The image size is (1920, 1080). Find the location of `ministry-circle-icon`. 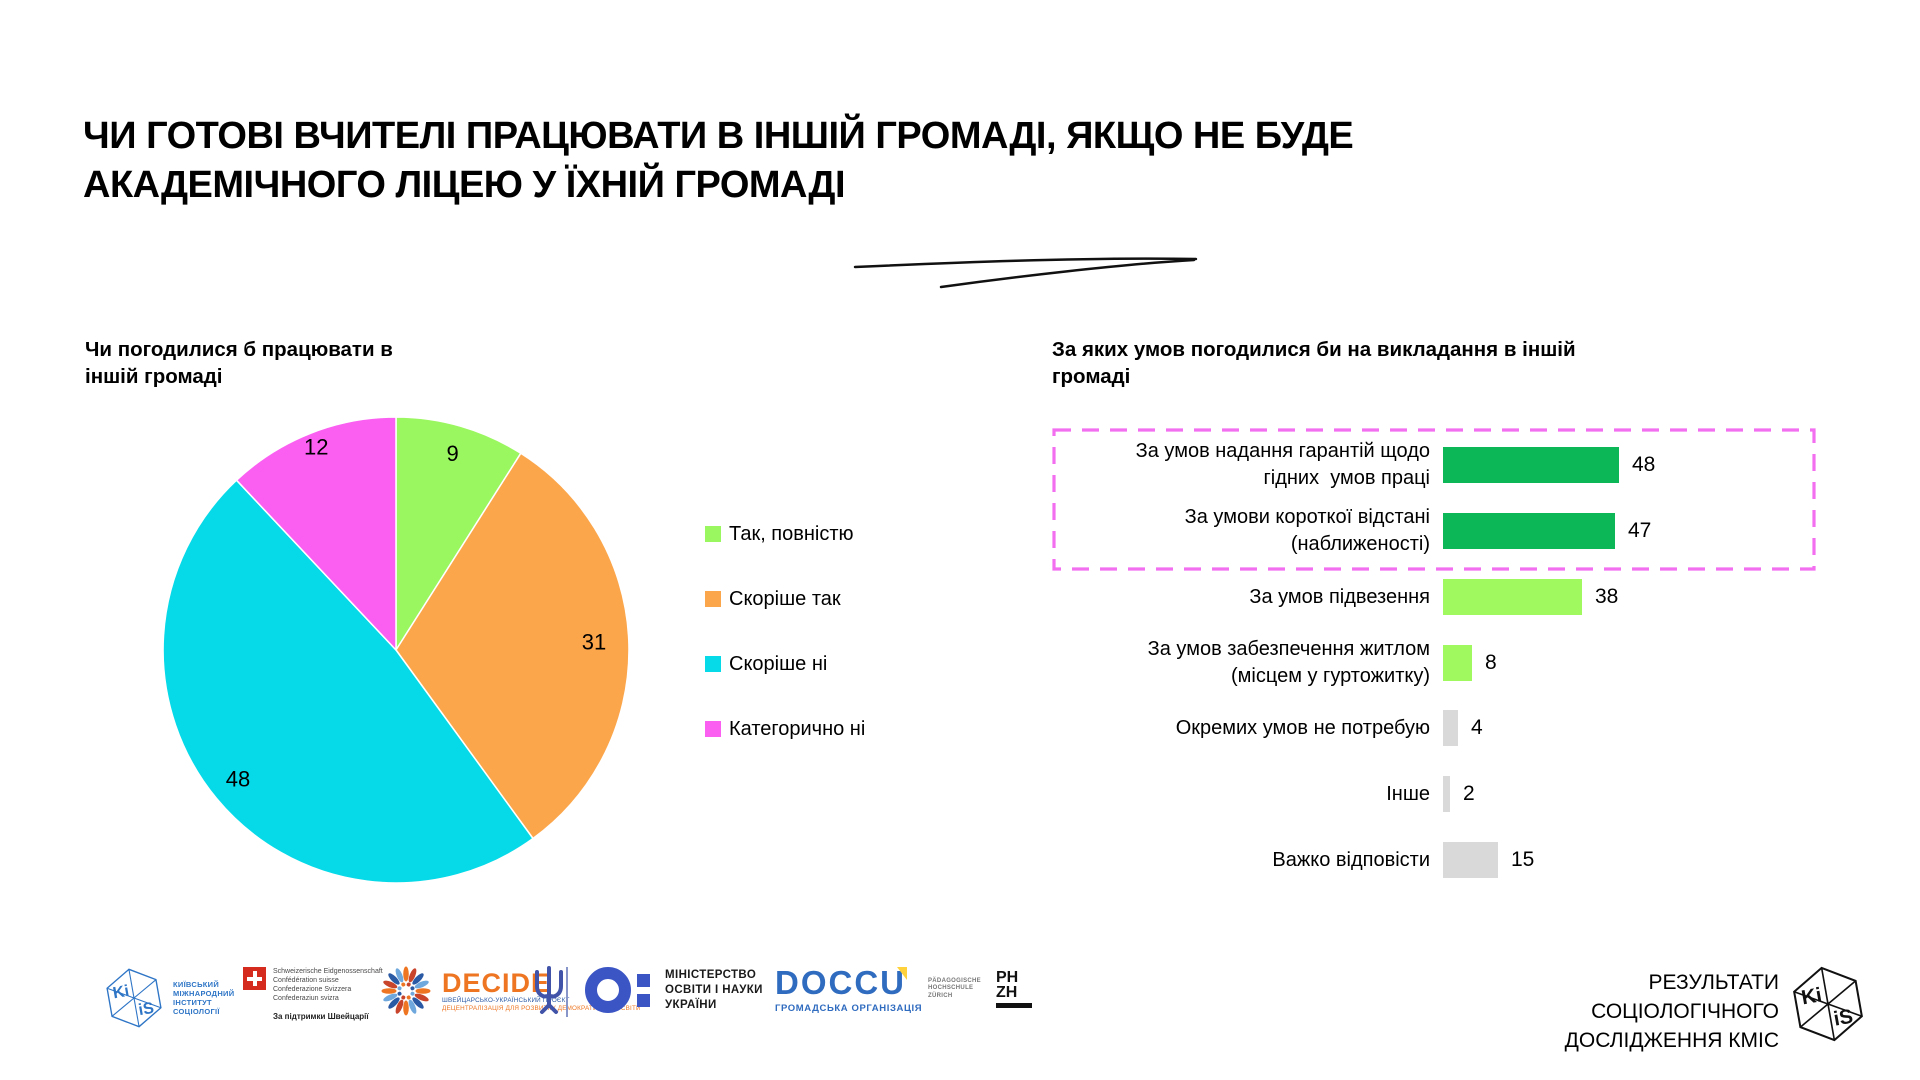

ministry-circle-icon is located at coordinates (608, 990).